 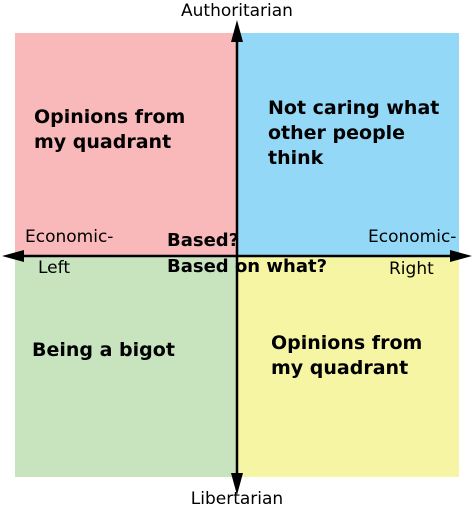 I want to click on center-text-line2: Based on what?, so click(x=247, y=266).